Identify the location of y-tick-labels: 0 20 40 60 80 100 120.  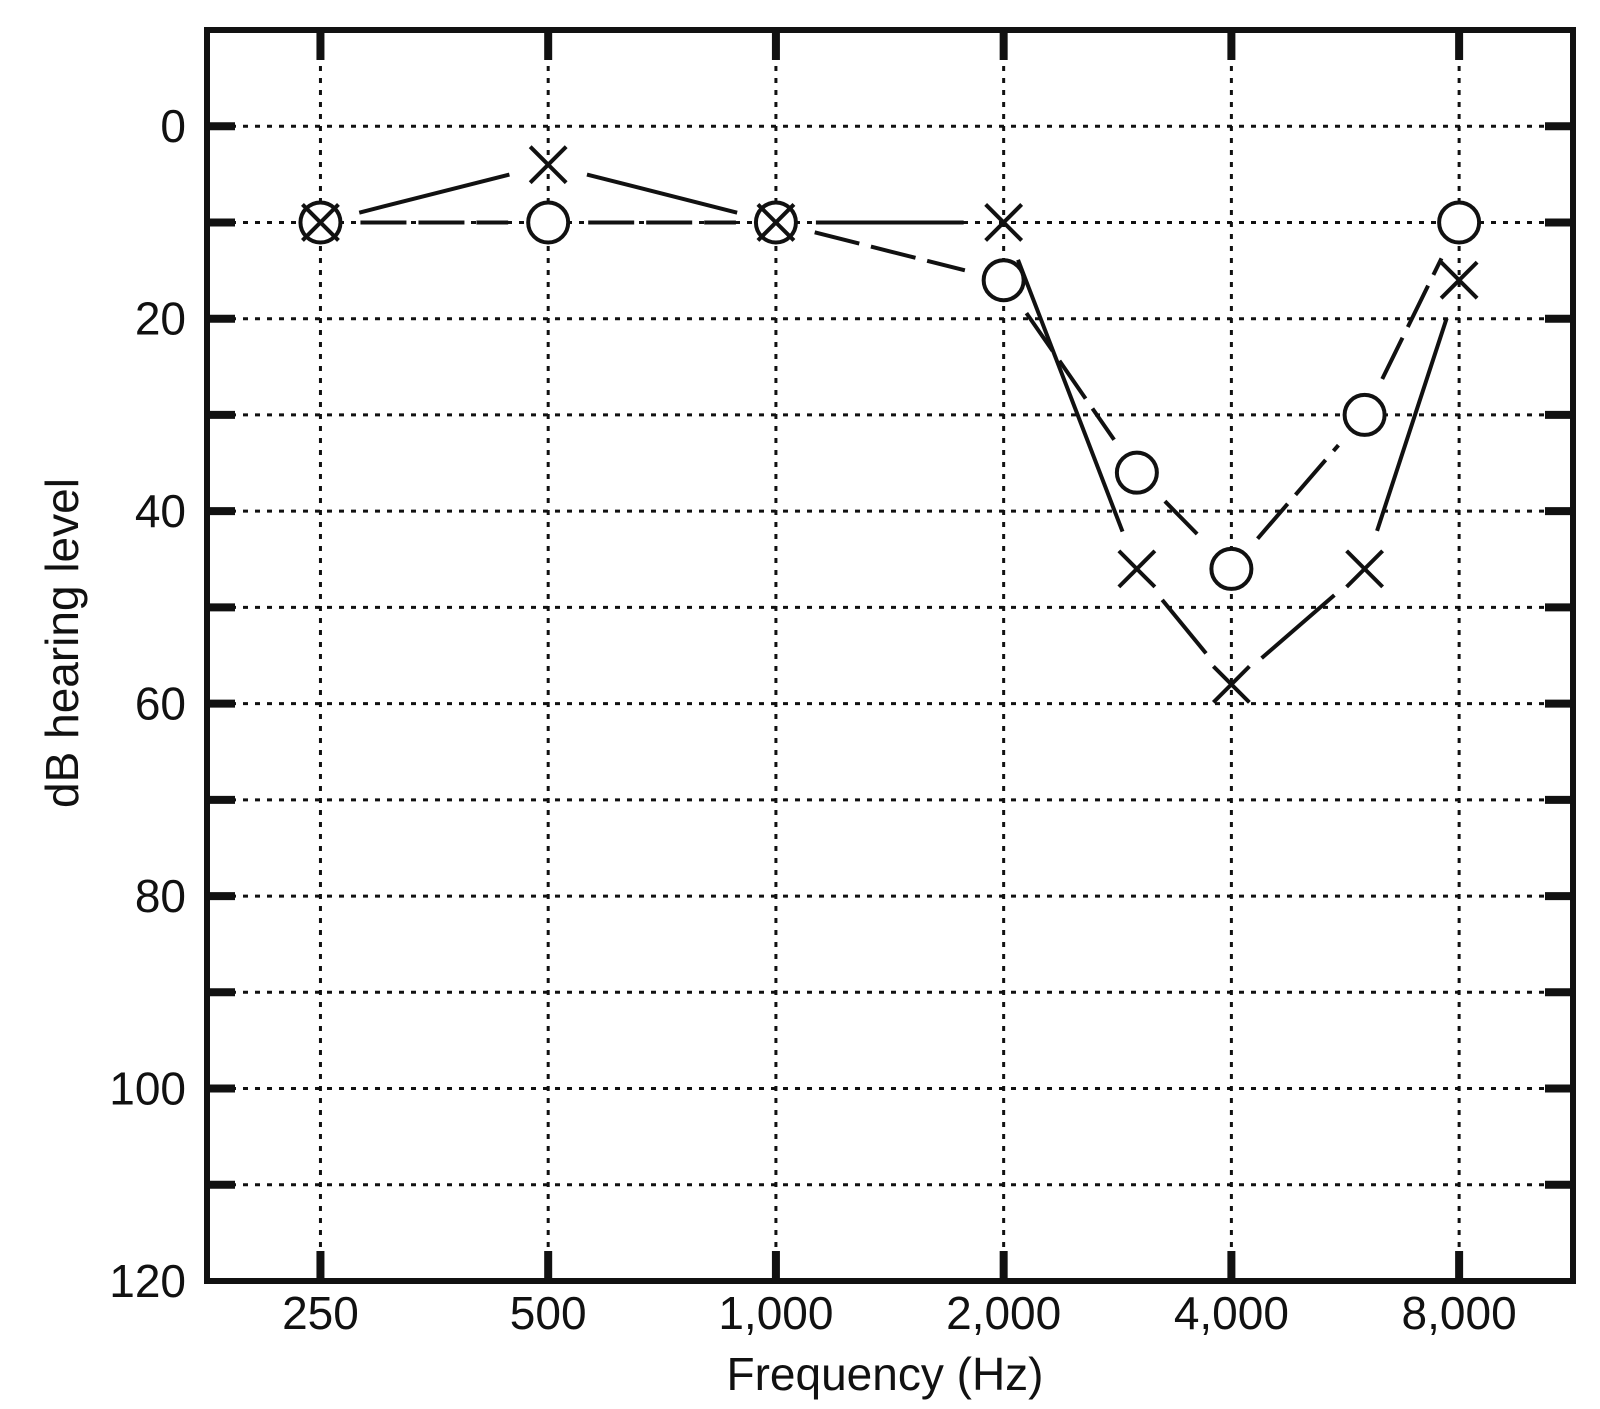
(147, 703).